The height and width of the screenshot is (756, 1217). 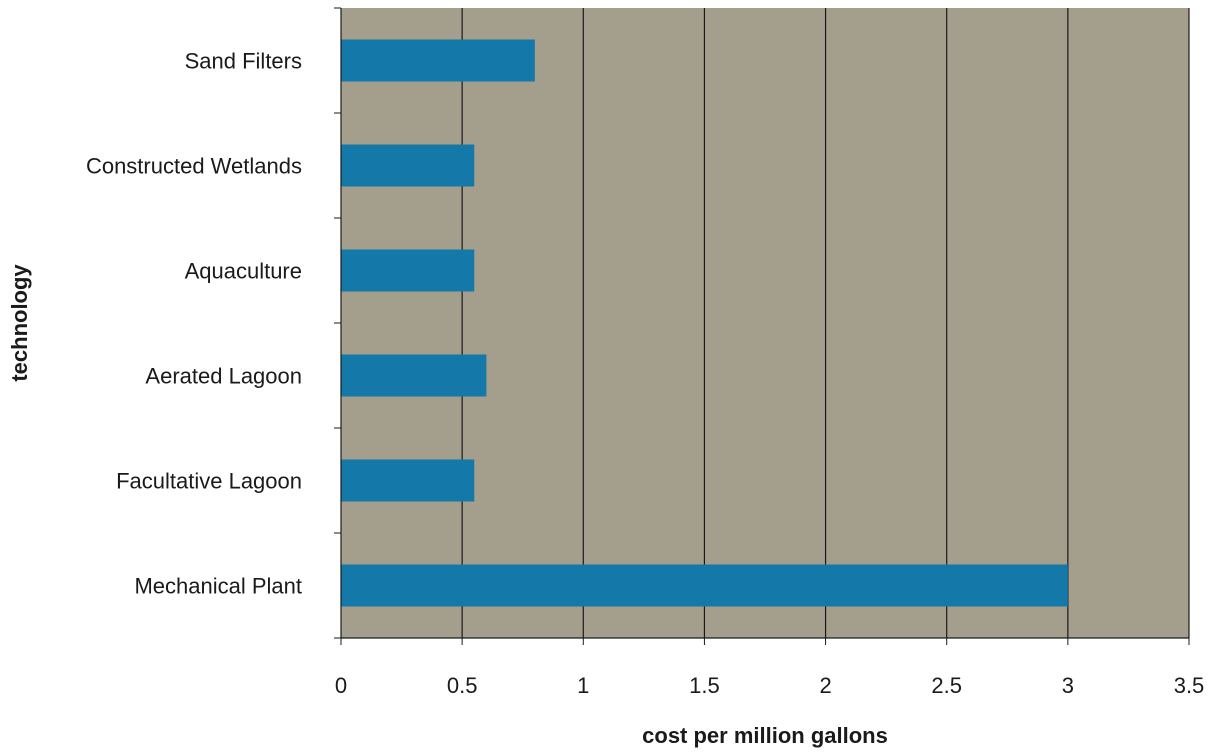 What do you see at coordinates (19, 323) in the screenshot?
I see `y-axis-title: technology` at bounding box center [19, 323].